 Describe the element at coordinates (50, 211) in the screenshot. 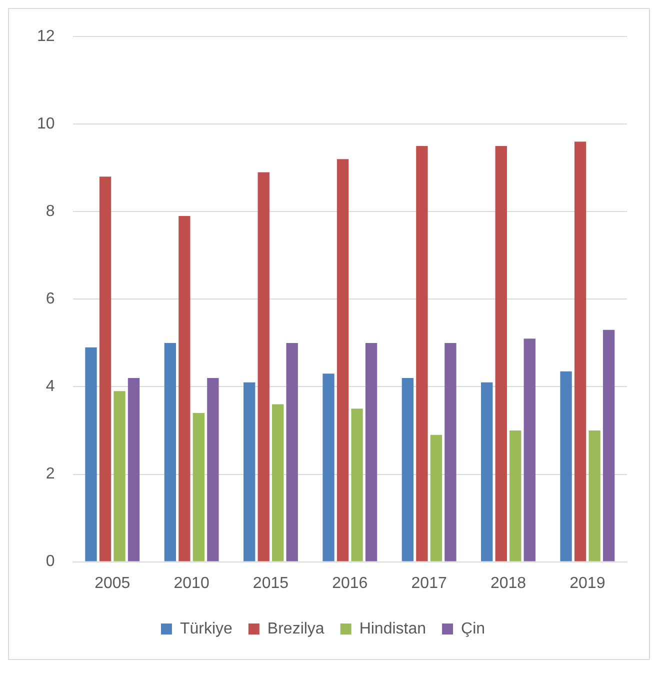

I see `y-tick-label: 8` at that location.